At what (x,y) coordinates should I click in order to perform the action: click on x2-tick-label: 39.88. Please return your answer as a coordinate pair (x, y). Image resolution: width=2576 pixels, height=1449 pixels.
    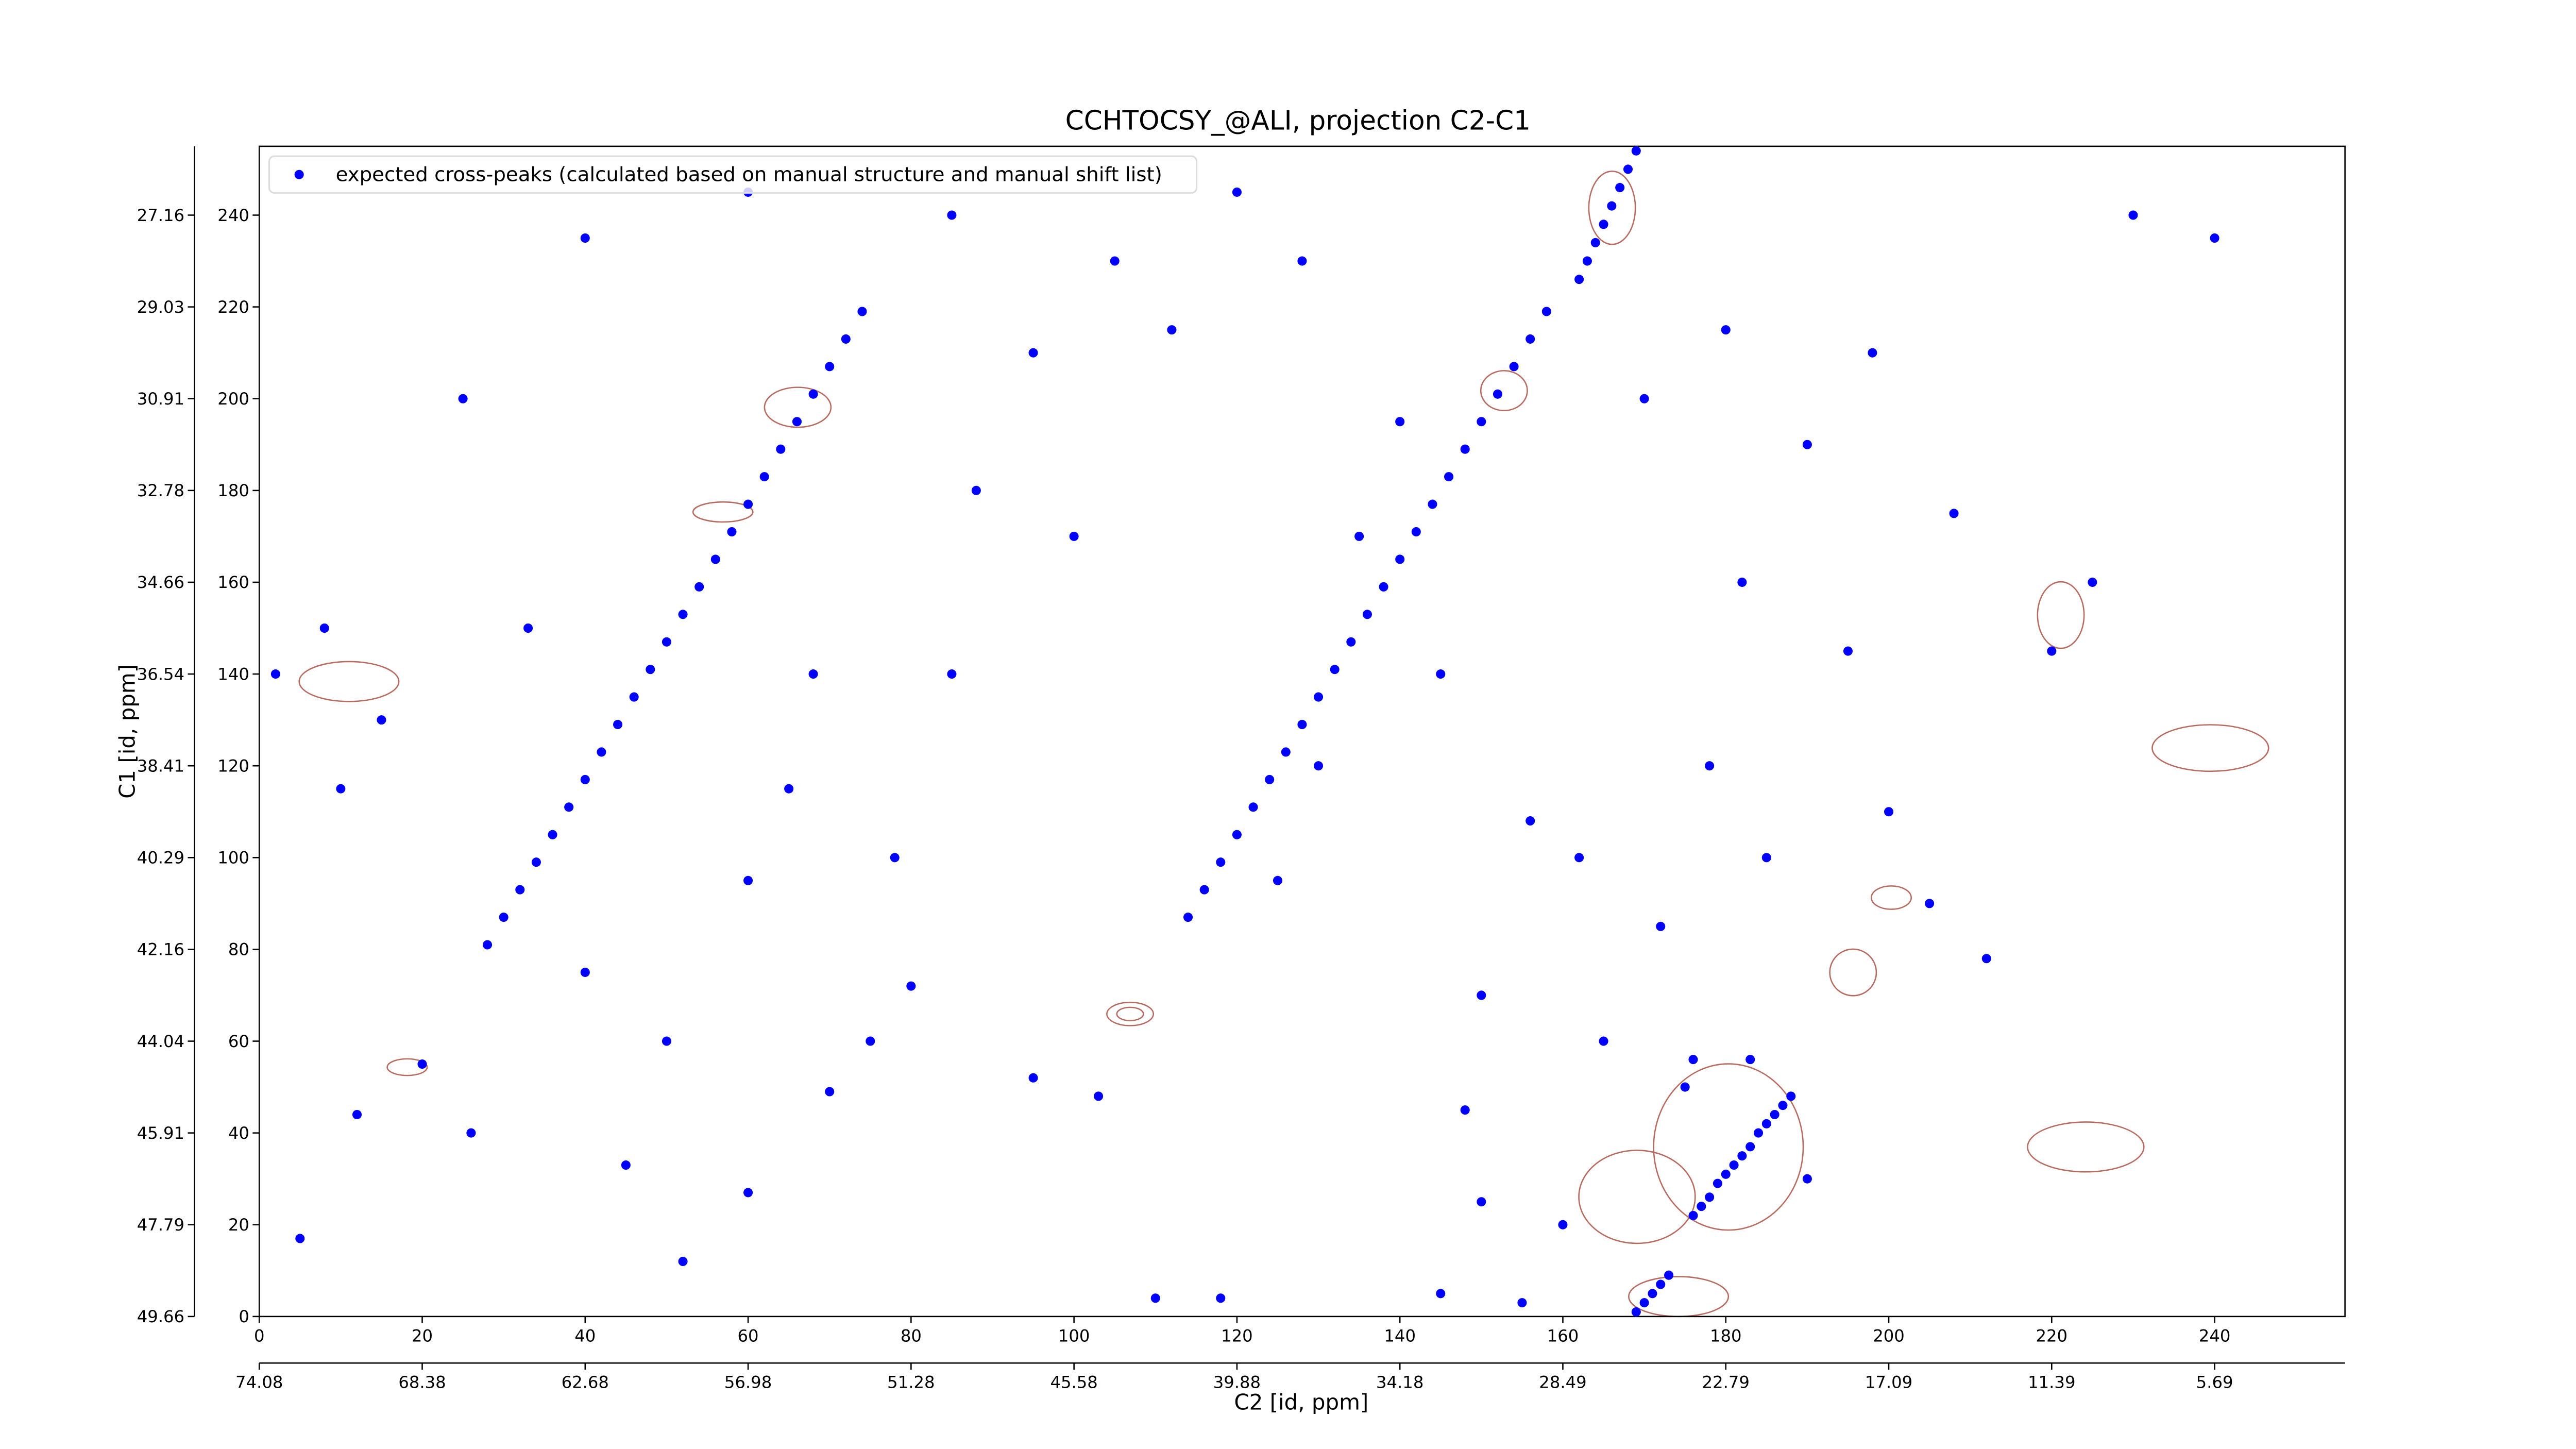
    Looking at the image, I should click on (1237, 1382).